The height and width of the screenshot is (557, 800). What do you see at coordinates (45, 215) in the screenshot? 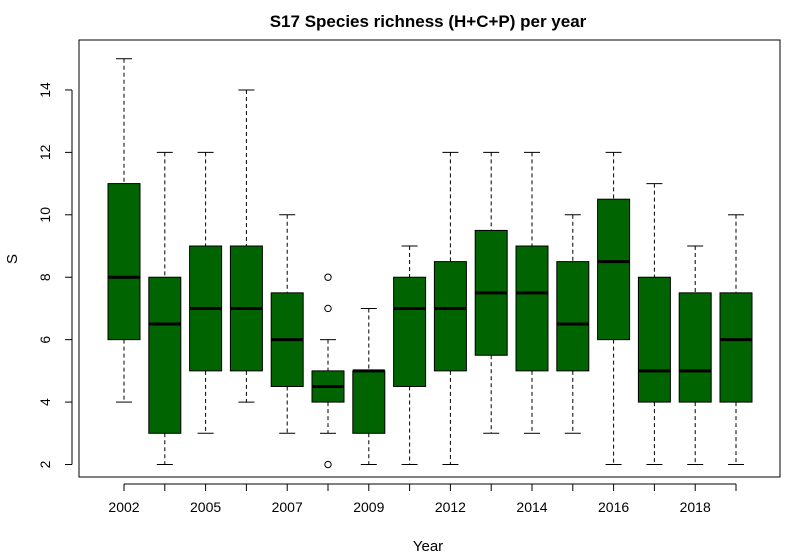
I see `y-tick-label: 10` at bounding box center [45, 215].